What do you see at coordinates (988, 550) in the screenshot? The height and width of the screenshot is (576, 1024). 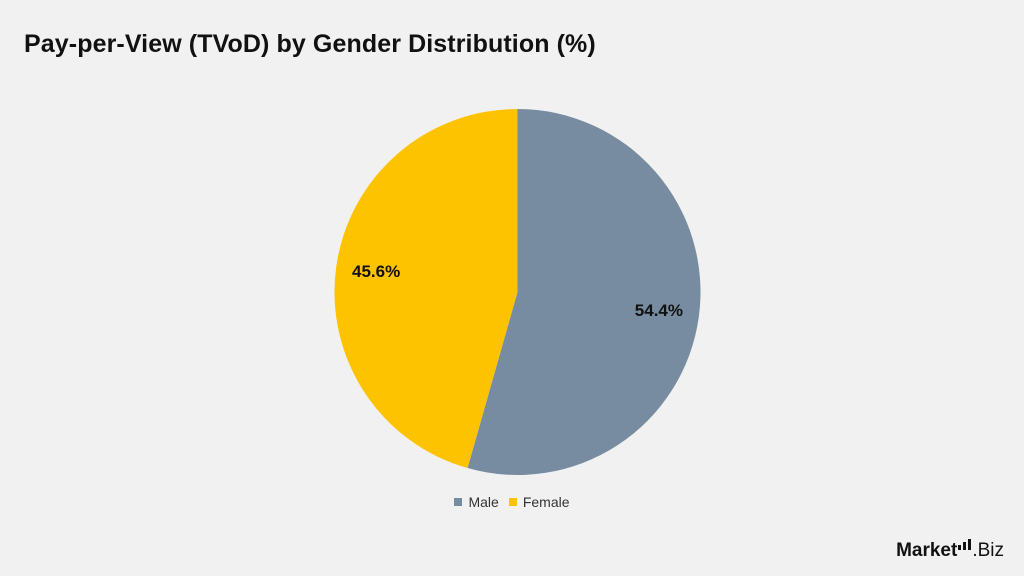 I see `brand-logo-text-part2: .Biz` at bounding box center [988, 550].